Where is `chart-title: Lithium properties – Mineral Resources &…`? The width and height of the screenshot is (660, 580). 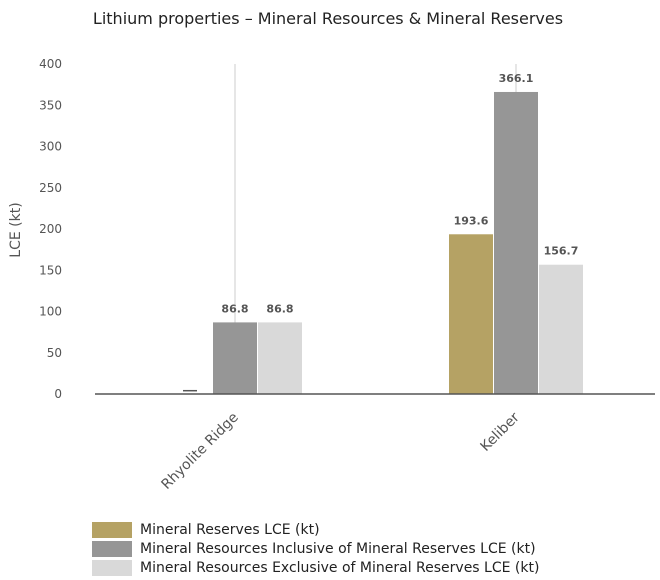
chart-title: Lithium properties – Mineral Resources &… is located at coordinates (328, 18).